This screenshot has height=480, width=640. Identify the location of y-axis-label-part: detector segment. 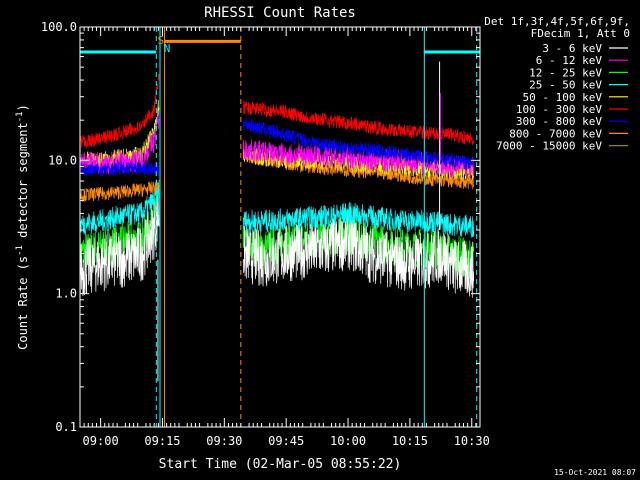
(23, 183).